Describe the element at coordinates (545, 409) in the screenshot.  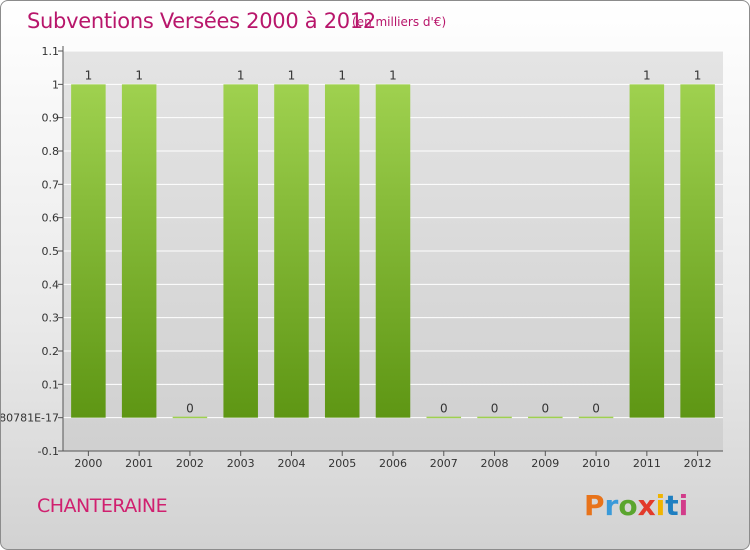
I see `data-label-2009: 0` at that location.